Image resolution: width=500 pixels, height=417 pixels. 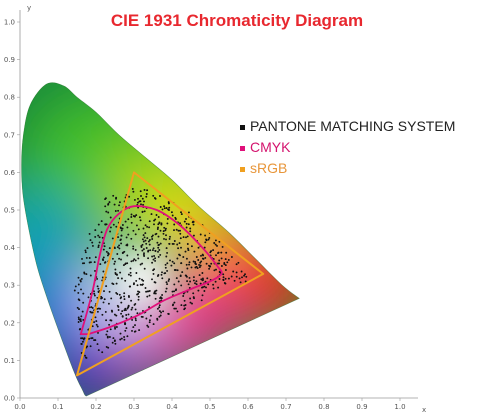 I want to click on y-tick-label: 0.3, so click(x=9, y=286).